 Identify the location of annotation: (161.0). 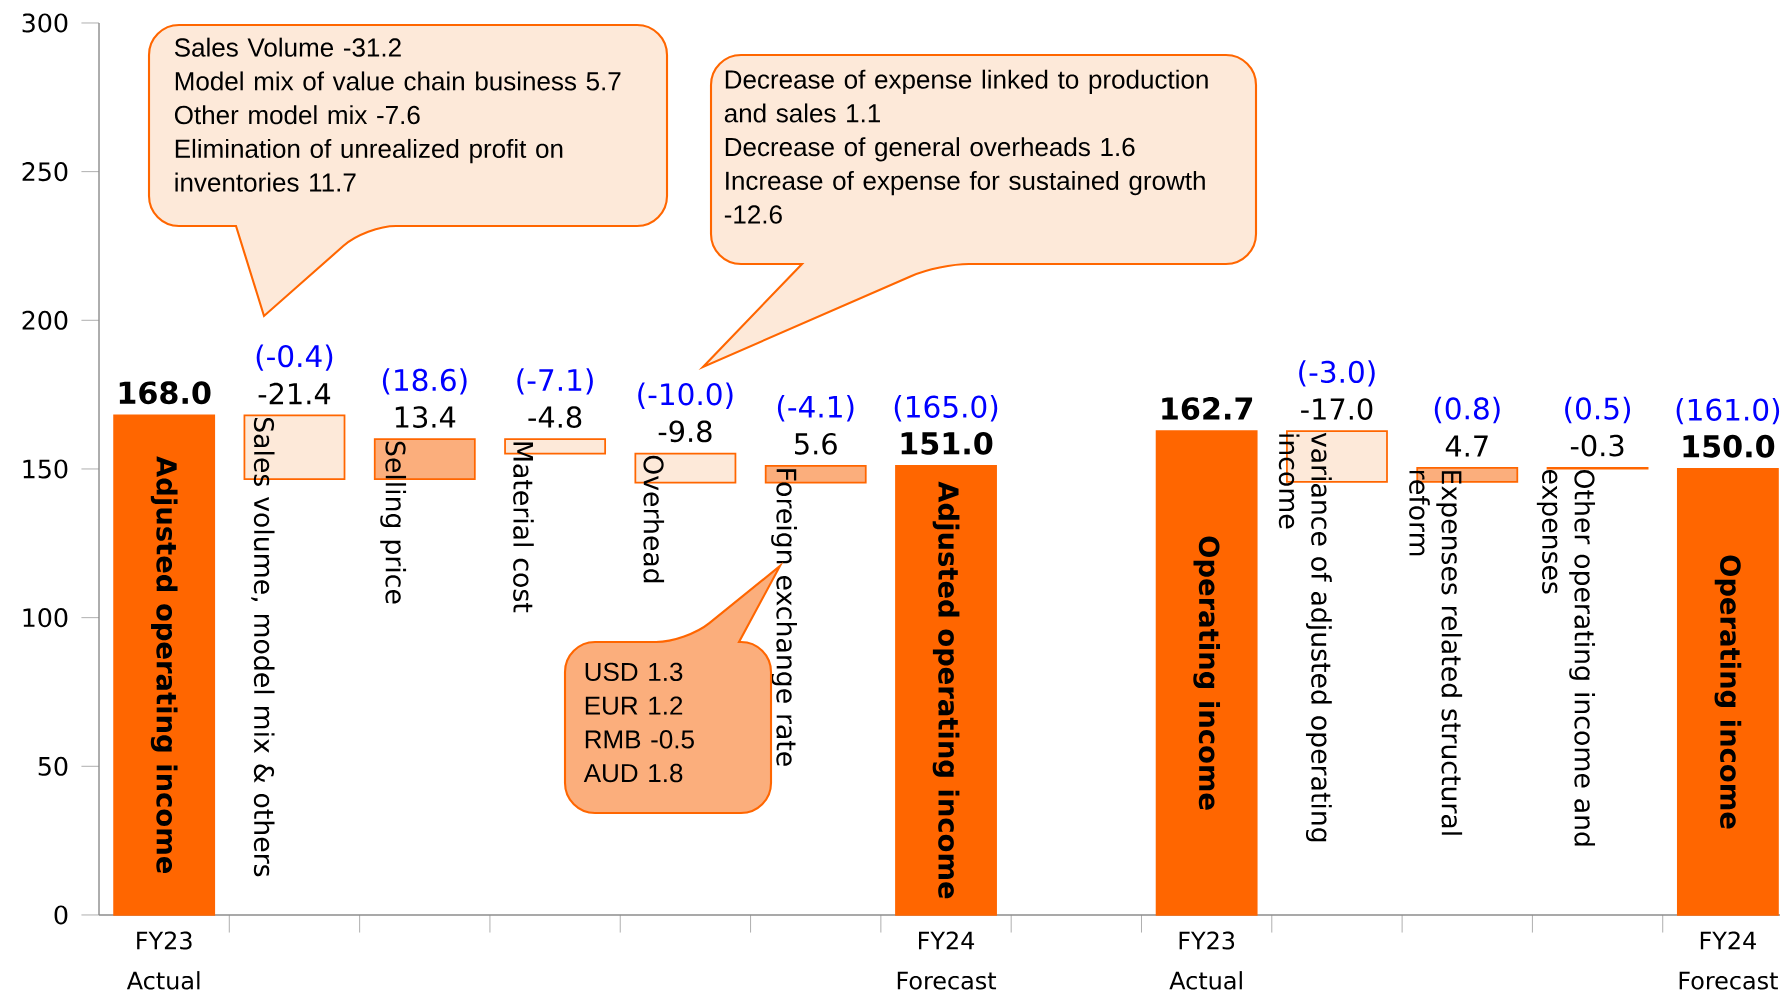
(1728, 411).